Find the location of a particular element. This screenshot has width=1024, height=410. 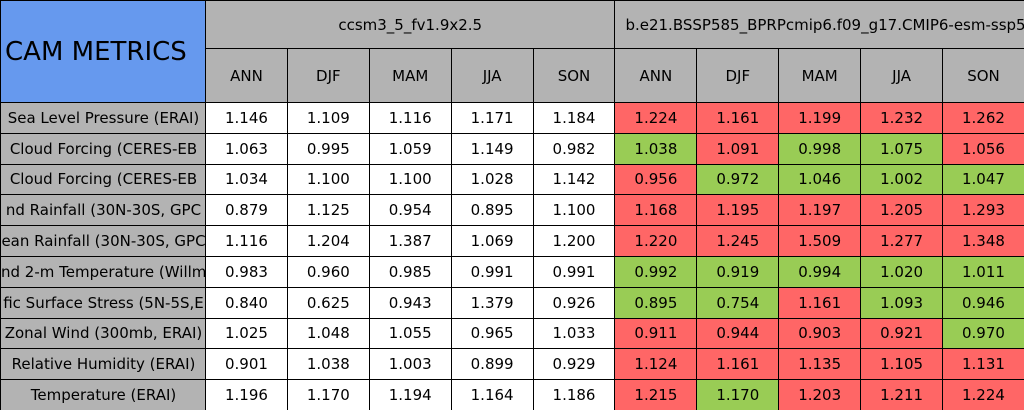

value-cell: 1.168 is located at coordinates (656, 210).